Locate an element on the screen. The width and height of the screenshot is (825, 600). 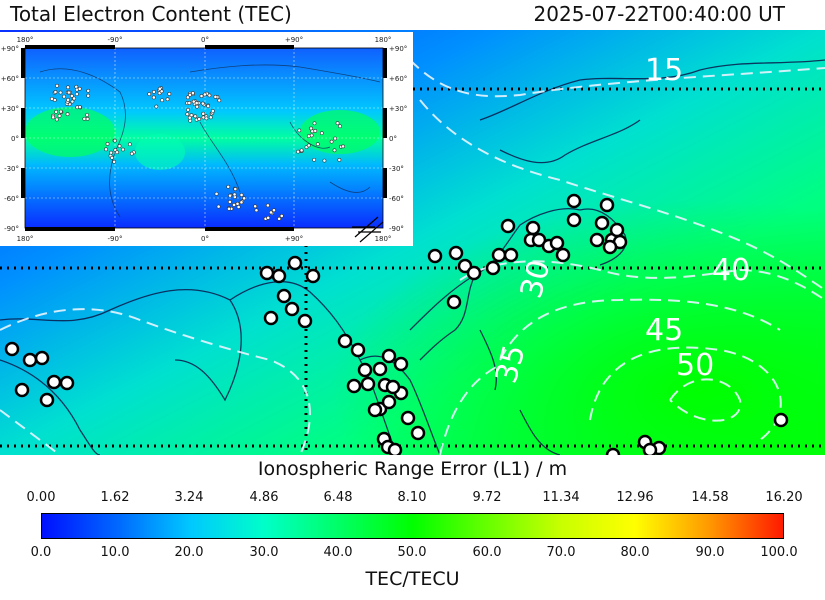
tec-unit-label: TEC/TECU is located at coordinates (412, 579).